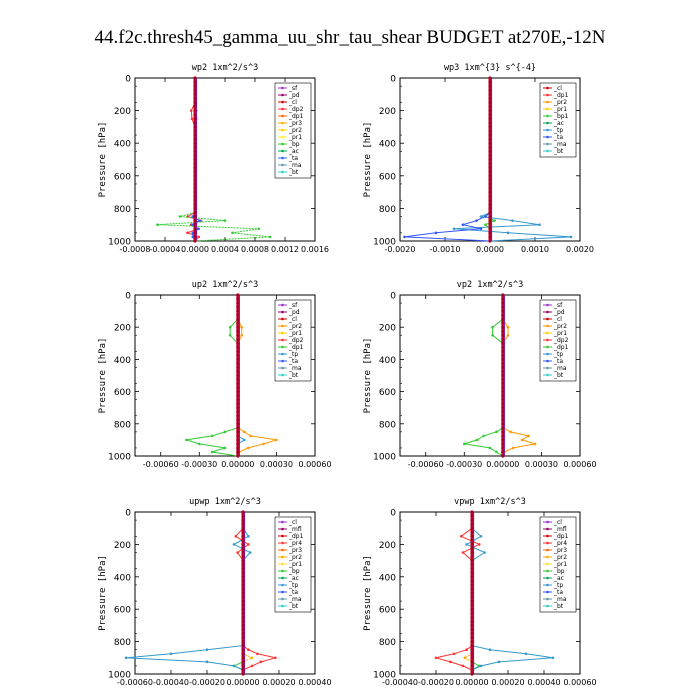  What do you see at coordinates (555, 564) in the screenshot?
I see `legend-item: _pr1` at bounding box center [555, 564].